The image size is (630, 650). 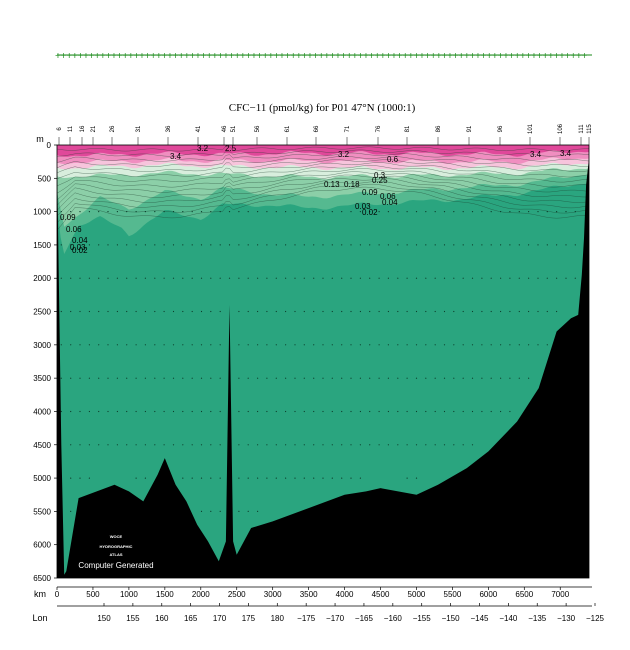 I want to click on station-number-label: 31, so click(x=139, y=128).